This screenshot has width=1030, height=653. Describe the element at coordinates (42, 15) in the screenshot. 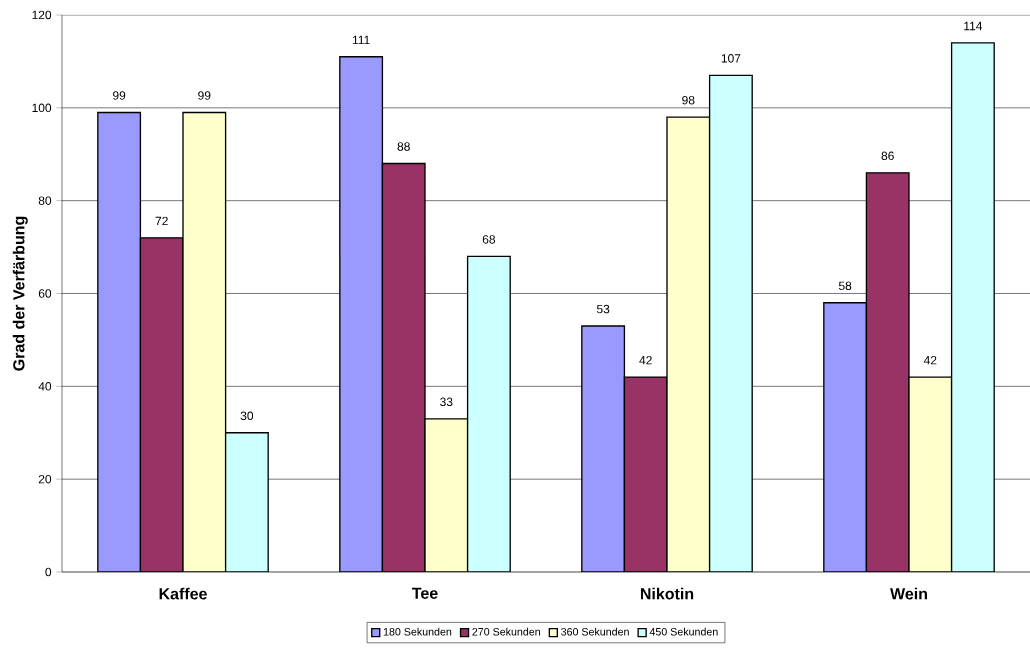

I see `y-tick-label: 120` at that location.